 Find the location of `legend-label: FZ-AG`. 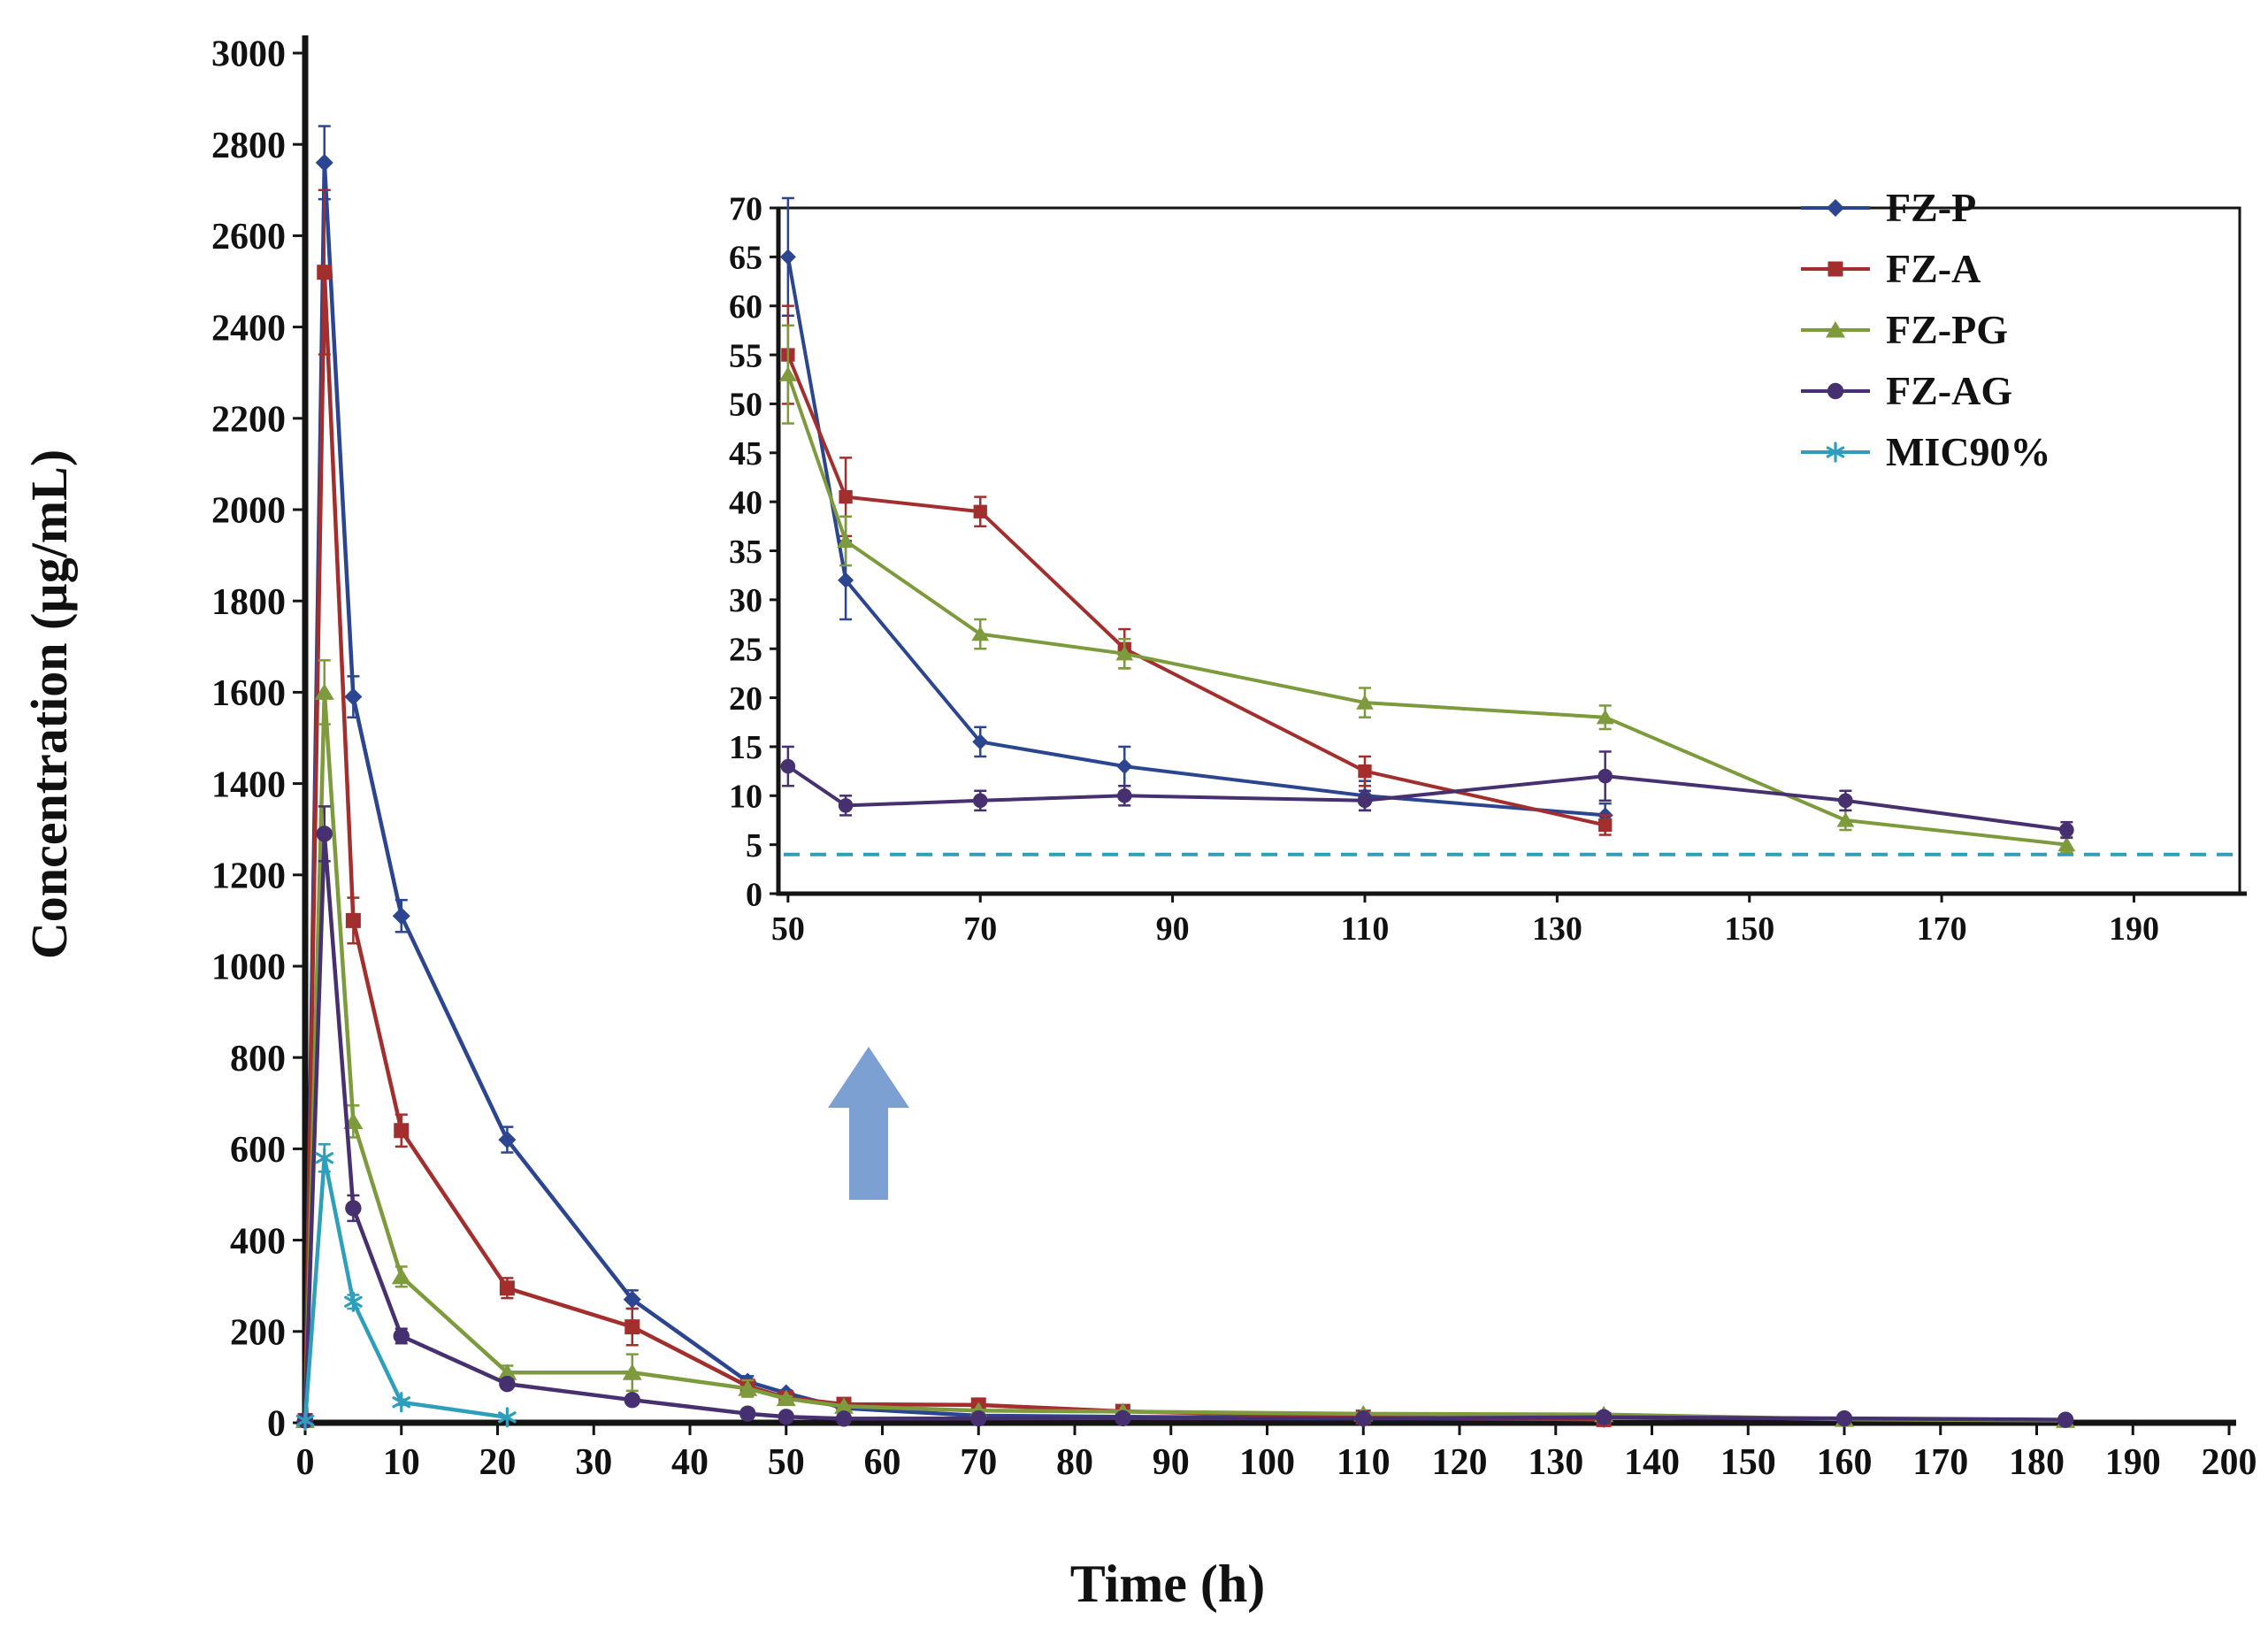

legend-label: FZ-AG is located at coordinates (1950, 390).